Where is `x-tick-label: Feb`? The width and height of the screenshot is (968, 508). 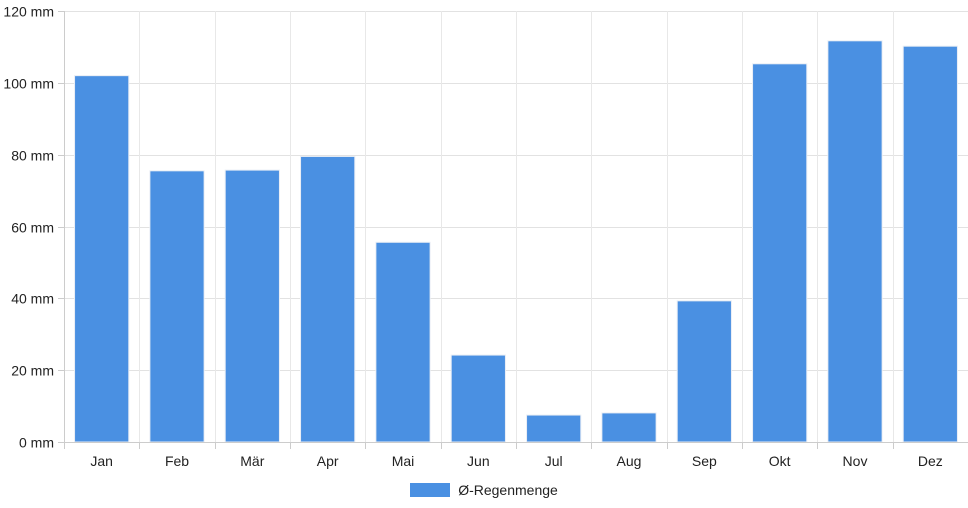 x-tick-label: Feb is located at coordinates (177, 461).